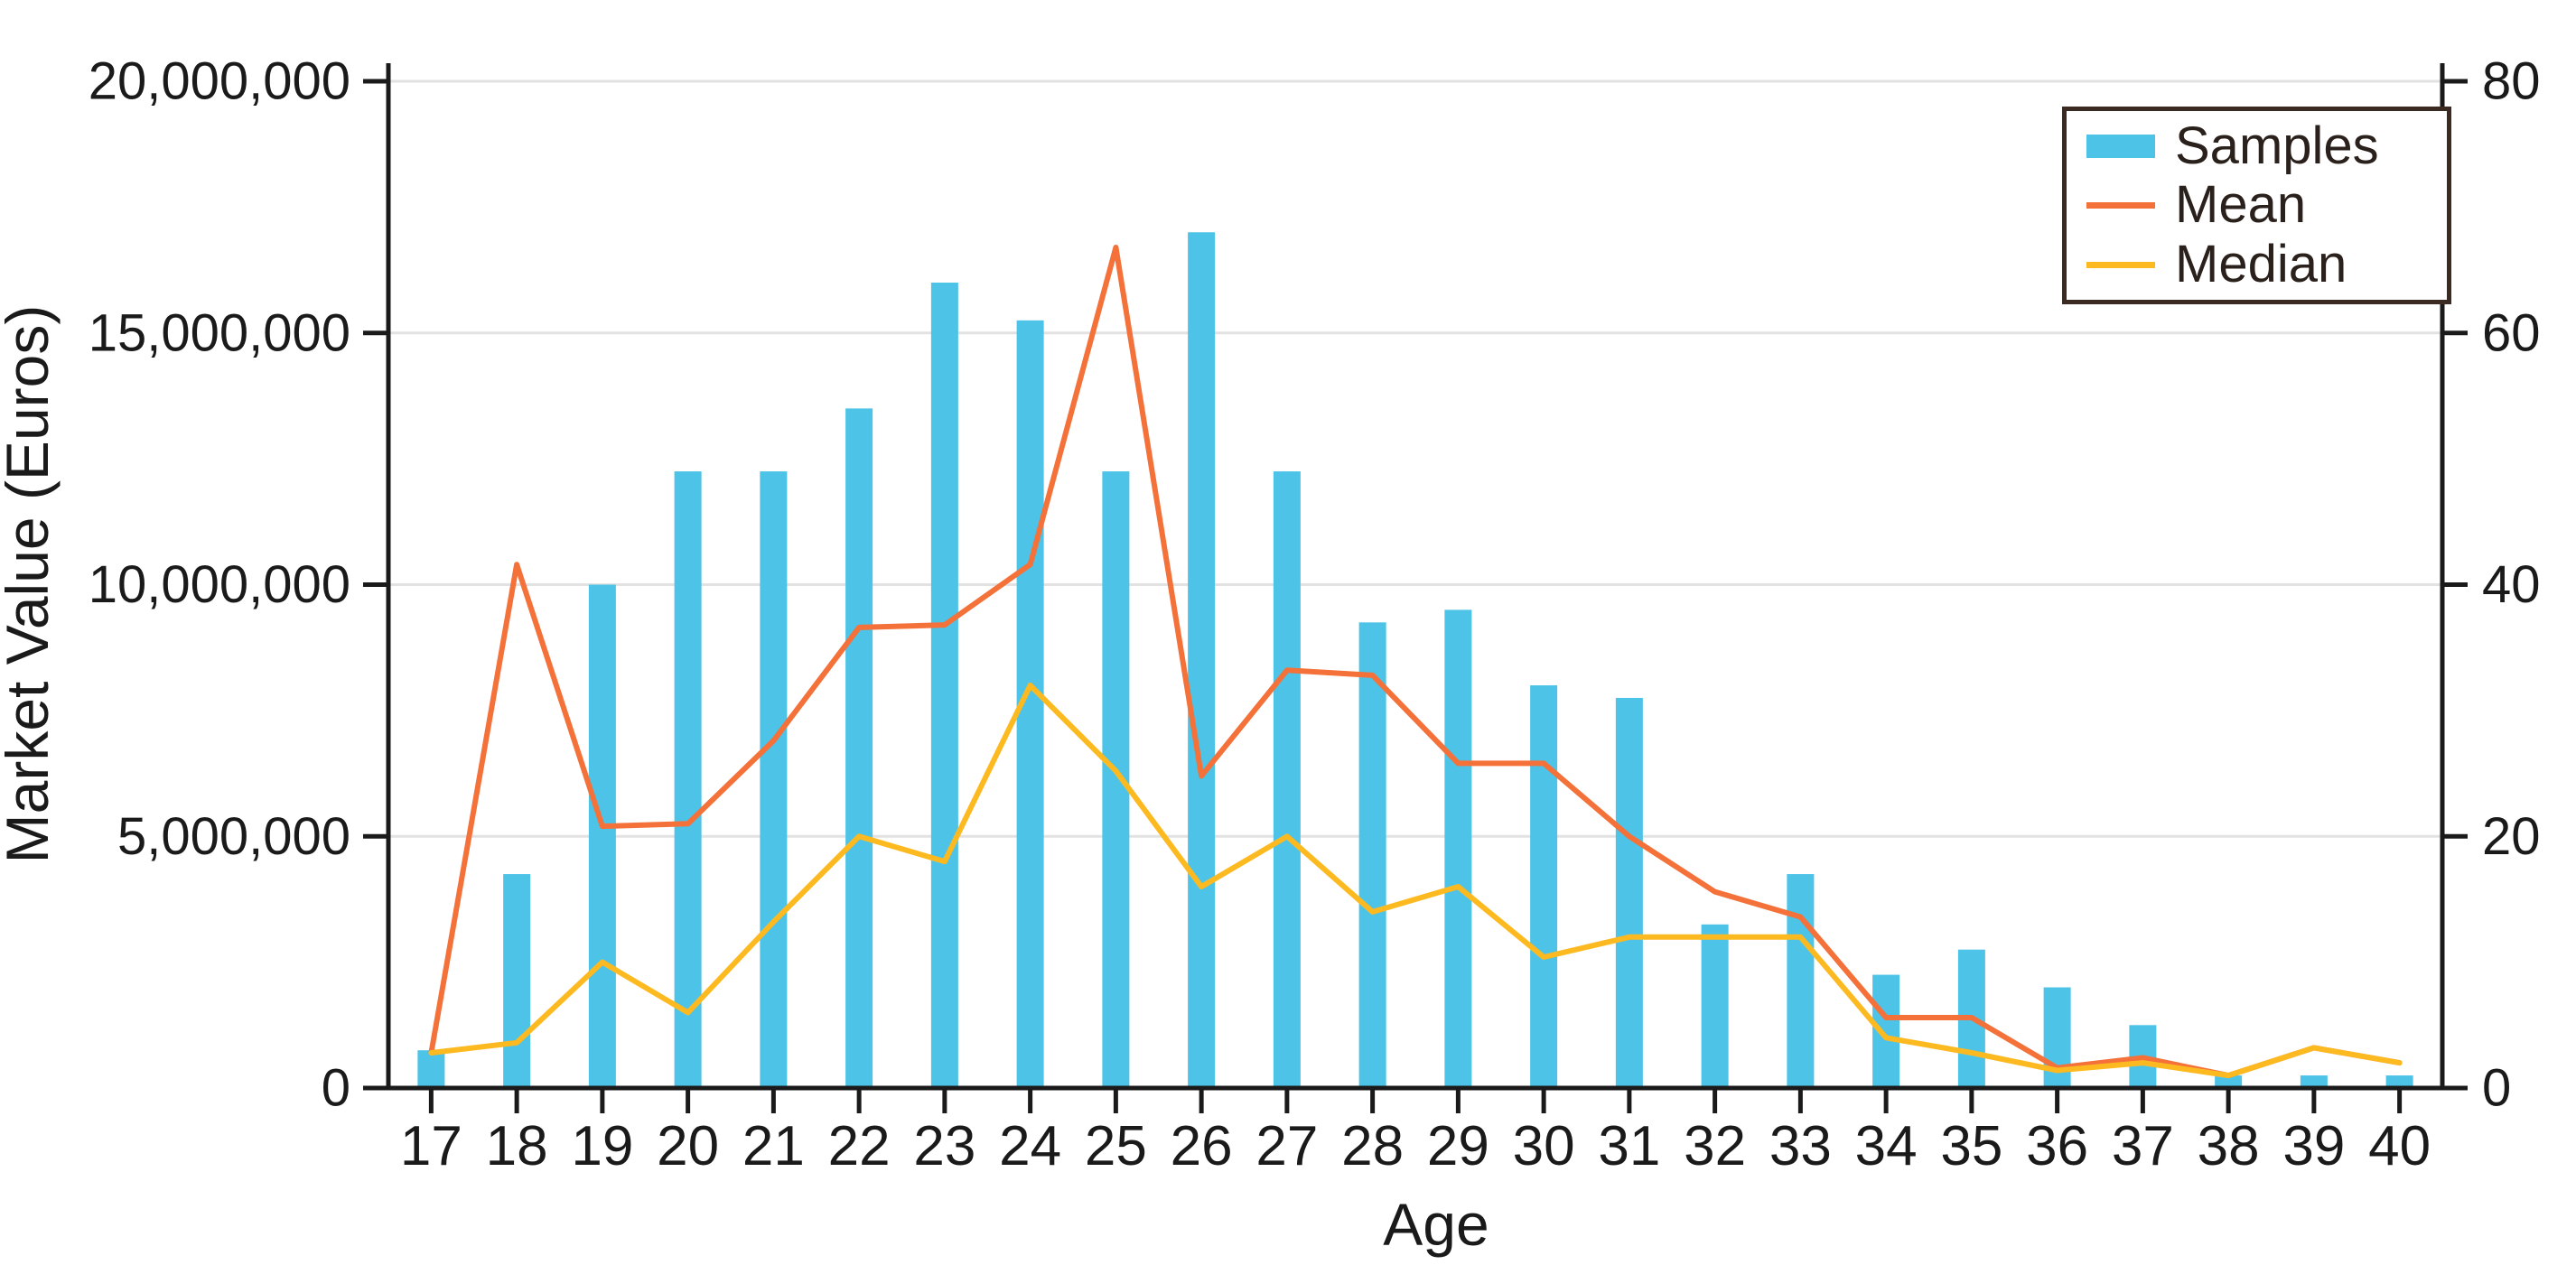 This screenshot has height=1265, width=2576. I want to click on y-axis-right: 0 20 40 60 80, so click(2491, 585).